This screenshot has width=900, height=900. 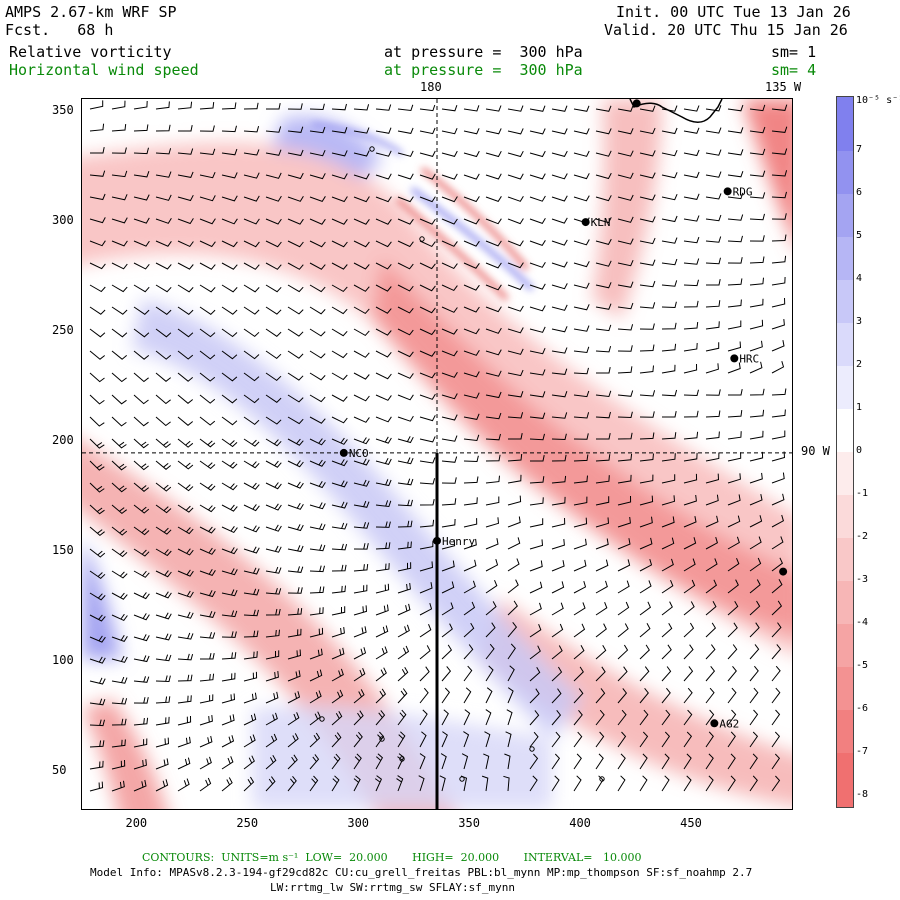 What do you see at coordinates (136, 823) in the screenshot?
I see `x-tick-label: 200` at bounding box center [136, 823].